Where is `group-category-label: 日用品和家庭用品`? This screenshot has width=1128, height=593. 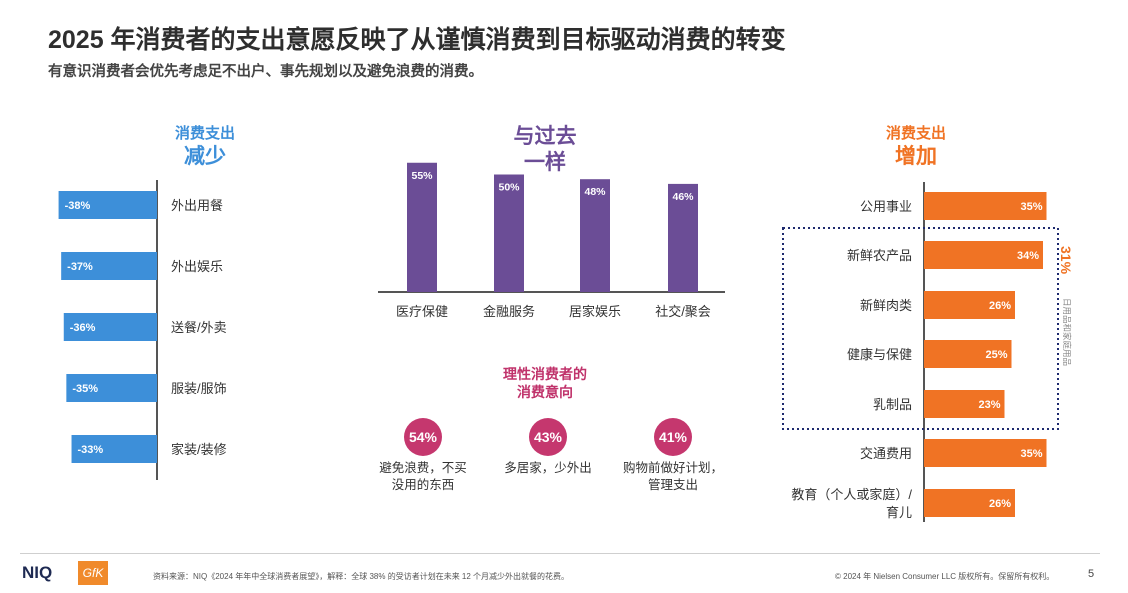 group-category-label: 日用品和家庭用品 is located at coordinates (1067, 332).